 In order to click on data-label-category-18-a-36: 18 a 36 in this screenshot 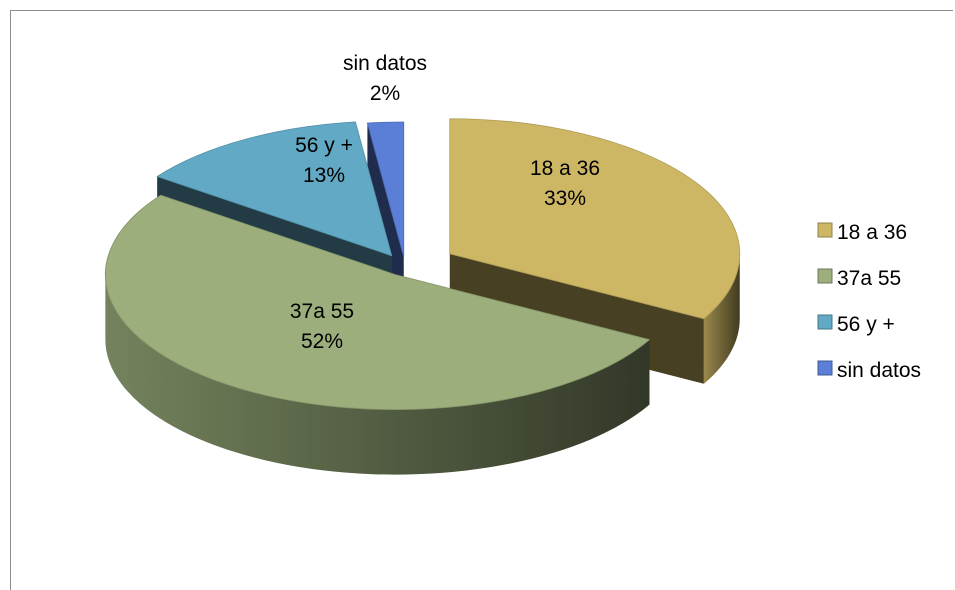, I will do `click(565, 168)`.